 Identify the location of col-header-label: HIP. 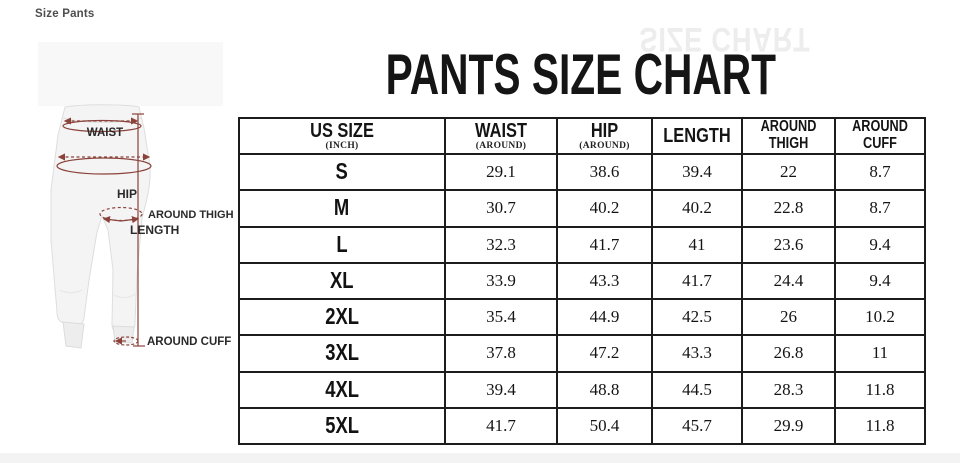
(604, 130).